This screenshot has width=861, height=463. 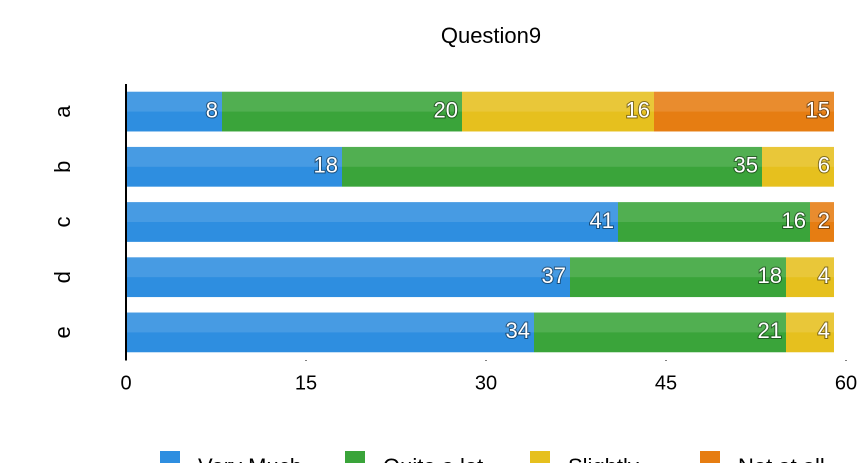 What do you see at coordinates (306, 383) in the screenshot?
I see `x-tick-label: 15` at bounding box center [306, 383].